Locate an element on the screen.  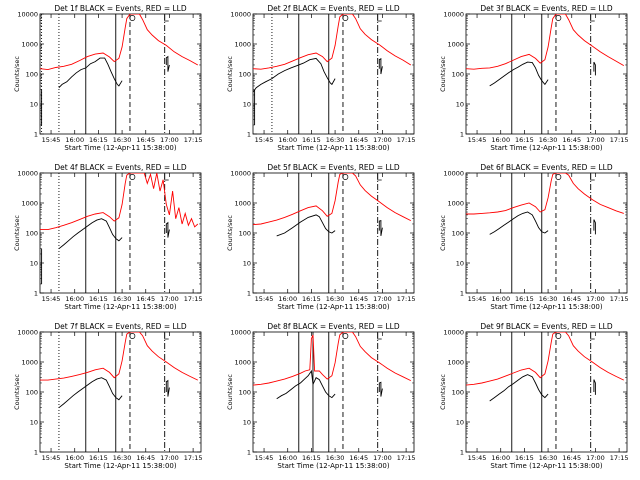
panel-title: Det 3f BLACK = Events, RED = LLD is located at coordinates (546, 8).